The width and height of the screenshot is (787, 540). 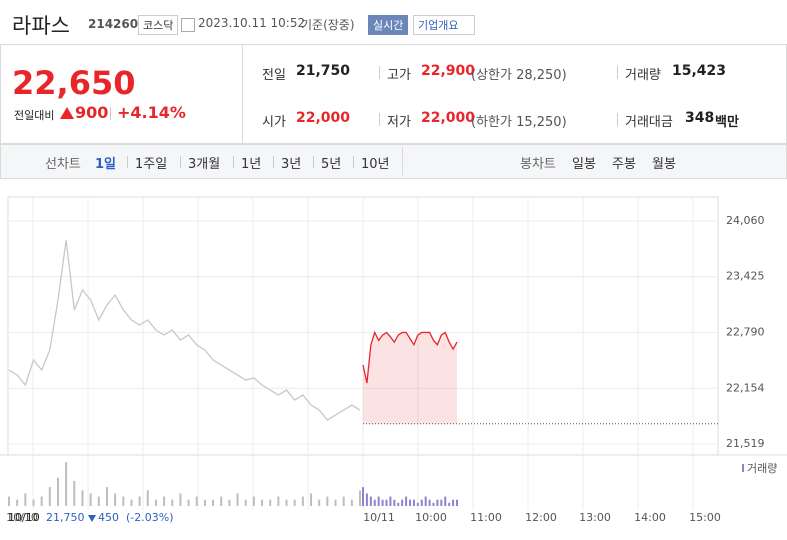 What do you see at coordinates (388, 25) in the screenshot?
I see `realtime-button: 실시간` at bounding box center [388, 25].